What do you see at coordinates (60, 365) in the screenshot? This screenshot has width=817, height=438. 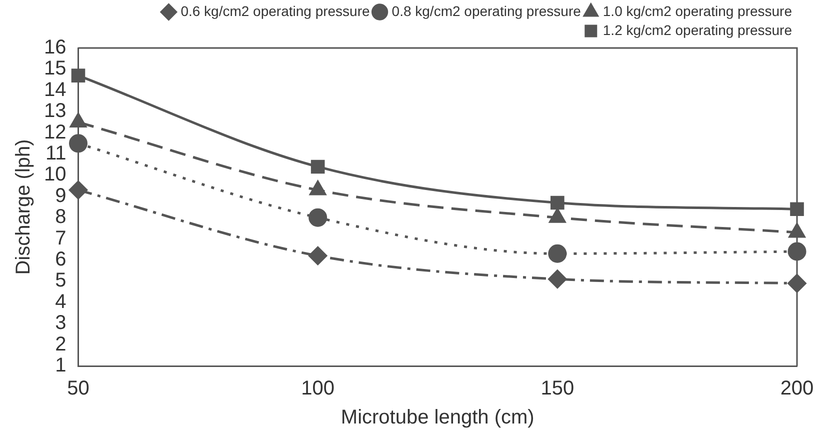 I see `y-tick-label: 1` at bounding box center [60, 365].